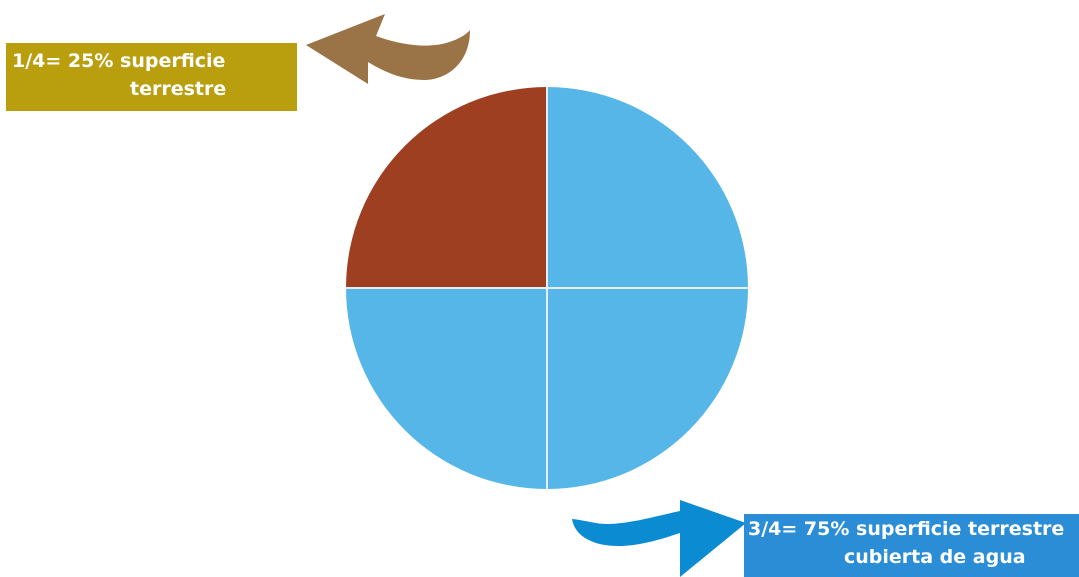  I want to click on land-label-line1: 1/4= 25% superficie, so click(119, 61).